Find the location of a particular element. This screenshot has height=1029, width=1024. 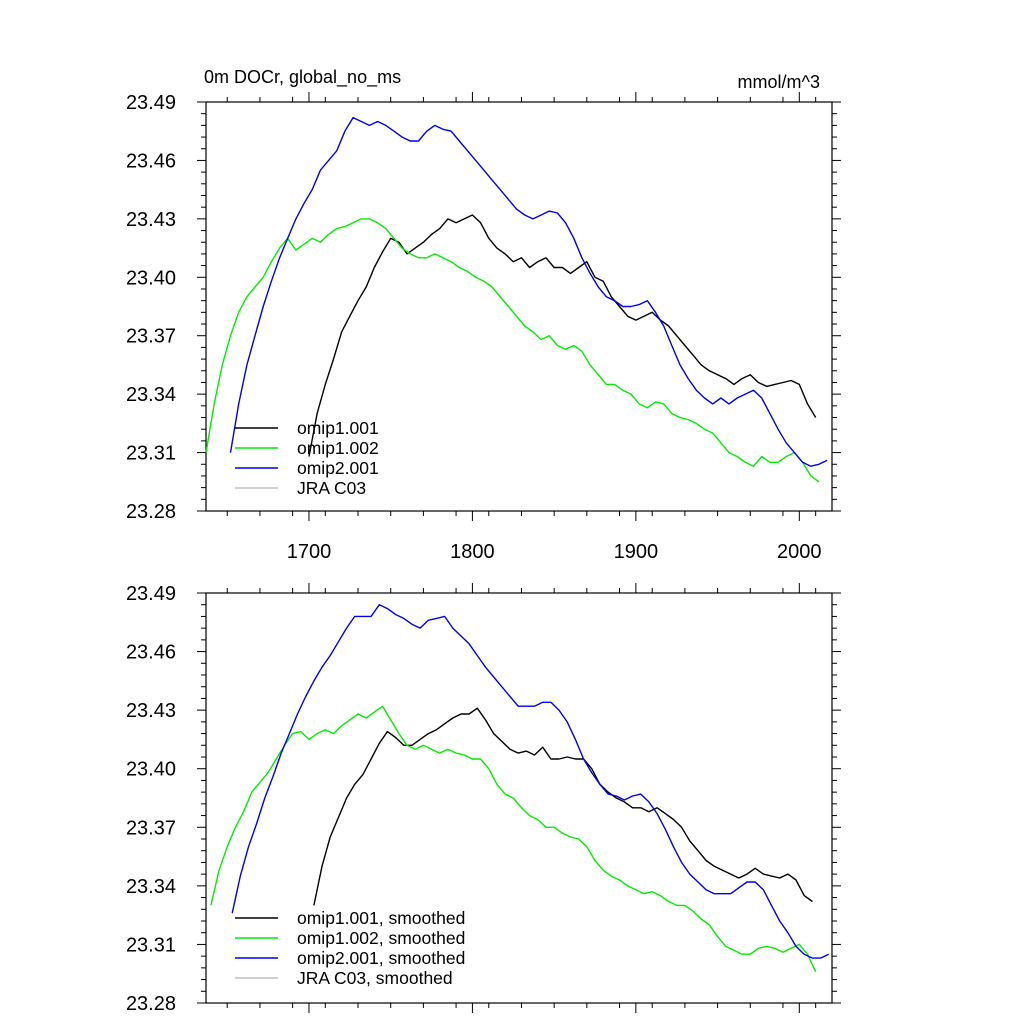

x-tick-label: 2000 is located at coordinates (799, 552).